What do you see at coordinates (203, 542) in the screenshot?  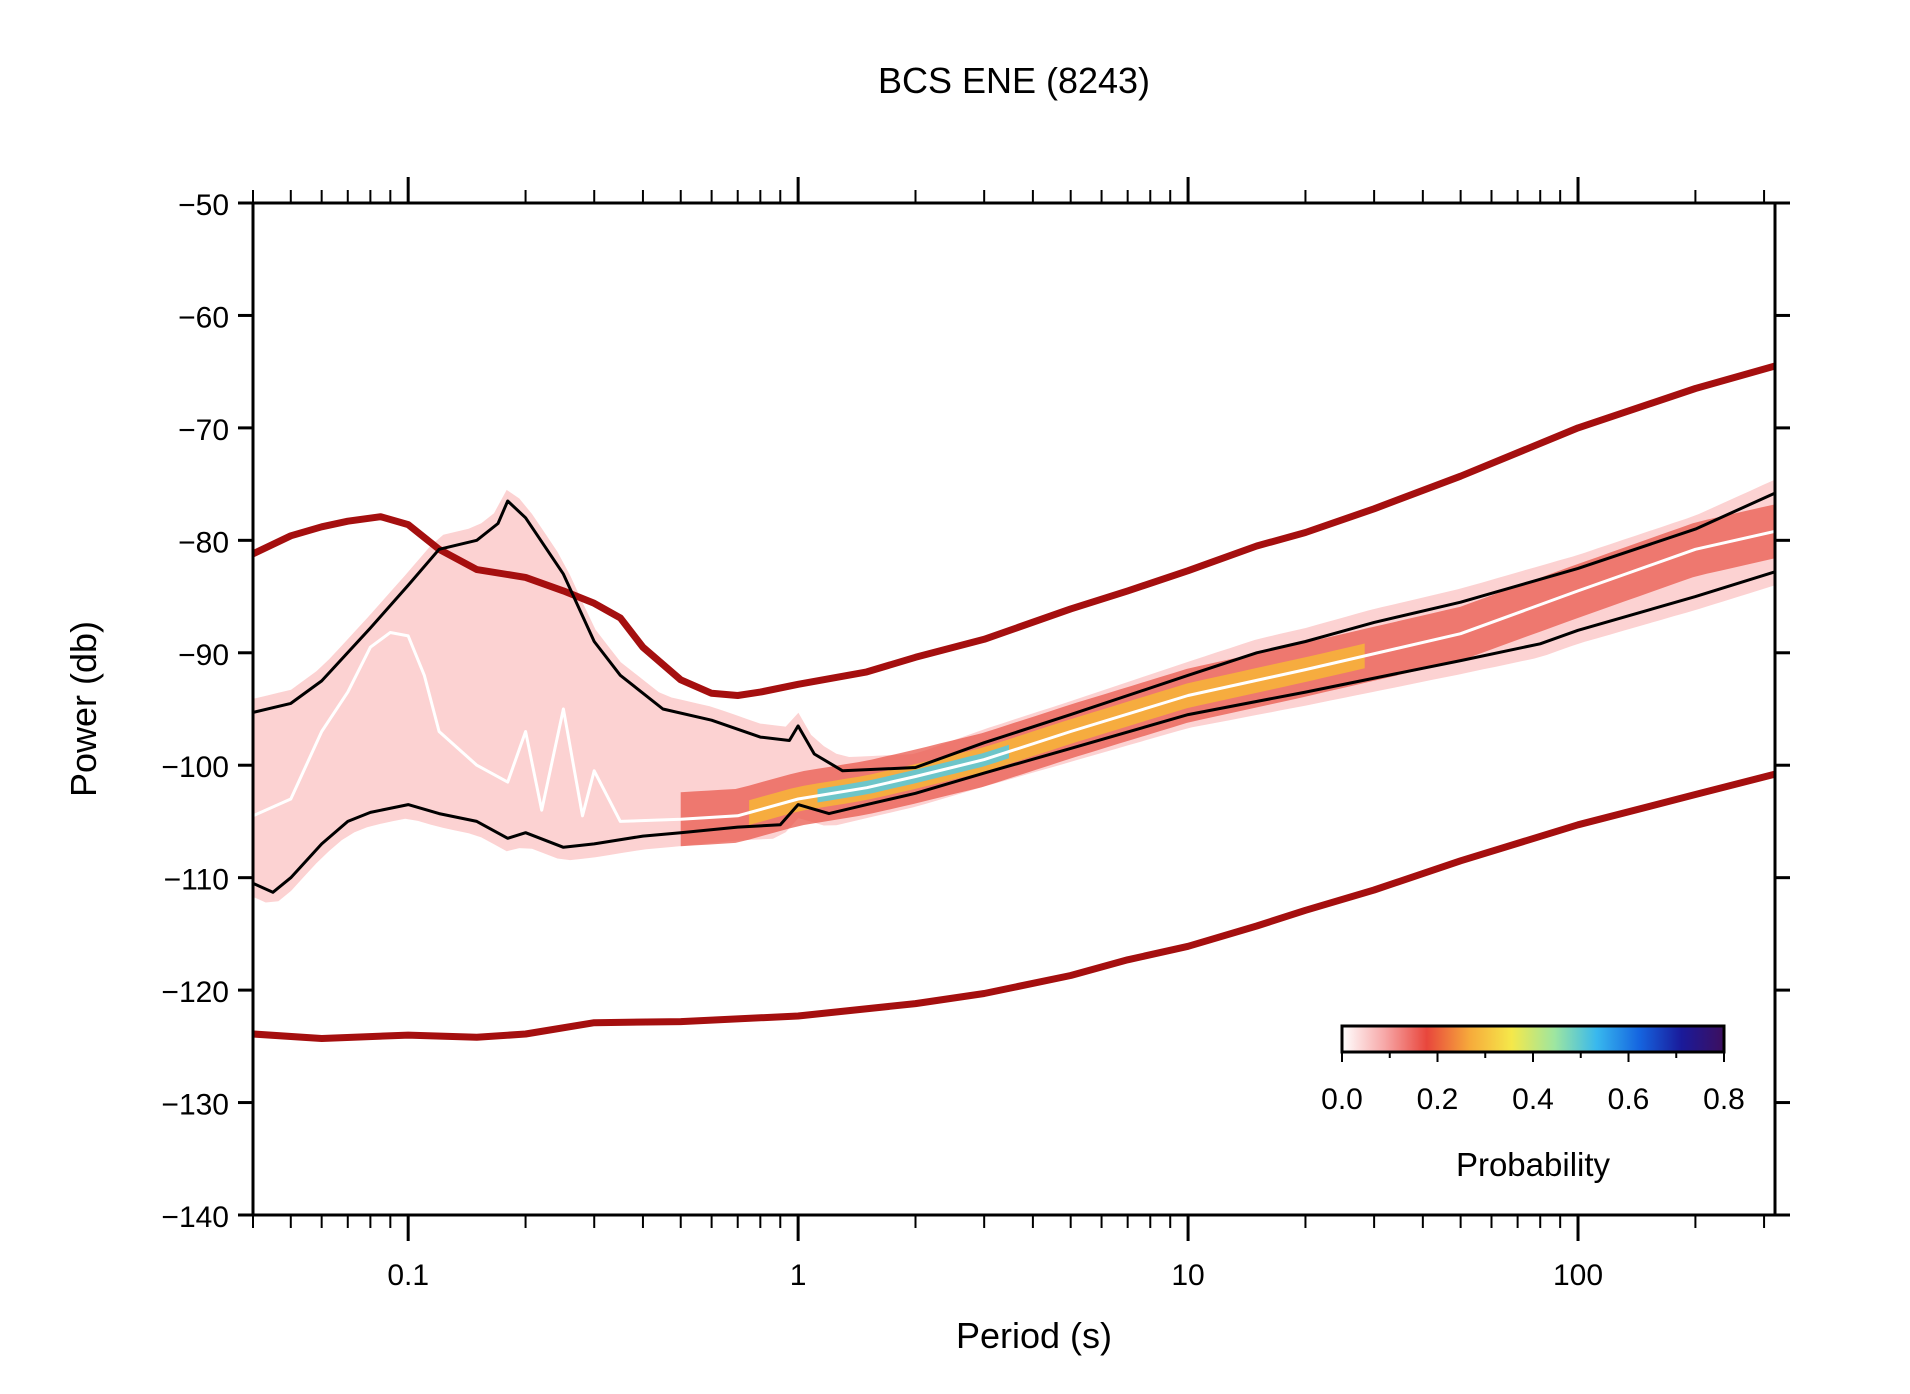 I see `y-tick-label: −80` at bounding box center [203, 542].